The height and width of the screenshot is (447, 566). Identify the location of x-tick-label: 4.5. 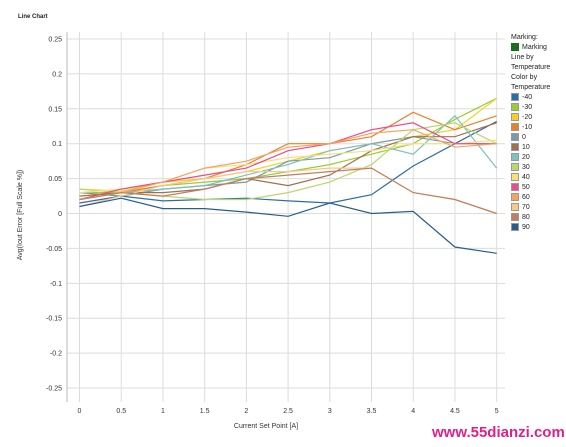
(455, 411).